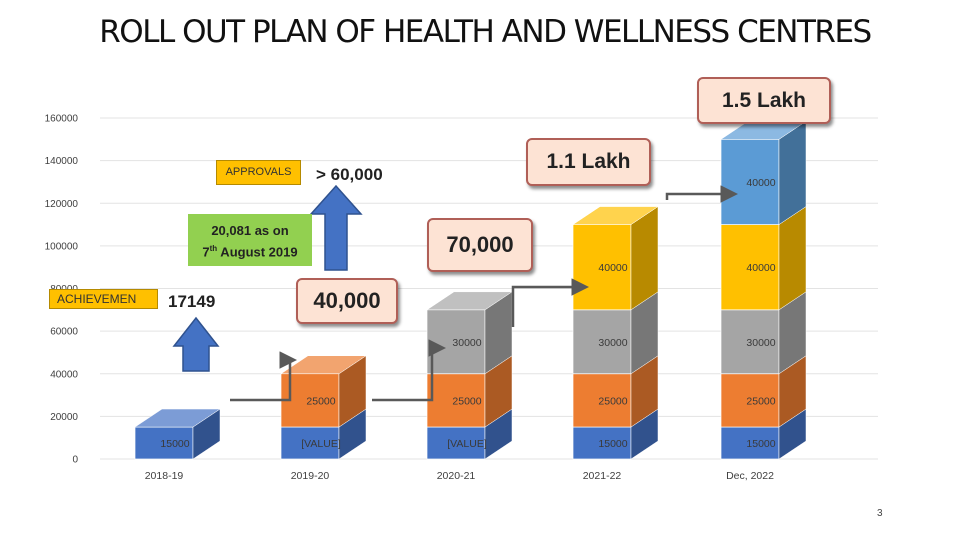 The height and width of the screenshot is (540, 960). I want to click on bar-stack-3: 15000 25000 30000 40000, so click(615, 333).